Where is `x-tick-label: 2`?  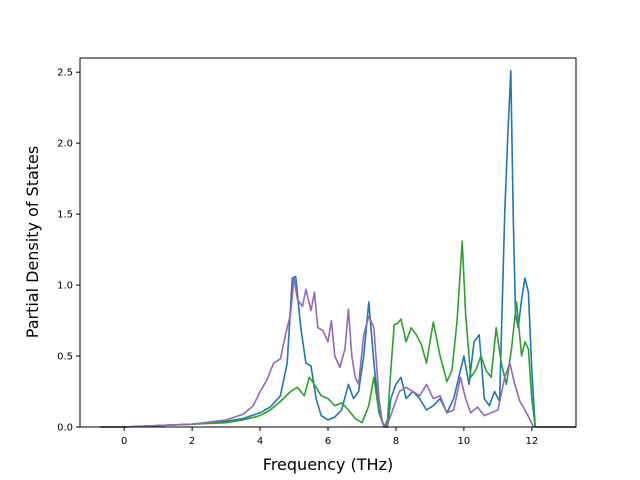 x-tick-label: 2 is located at coordinates (192, 441).